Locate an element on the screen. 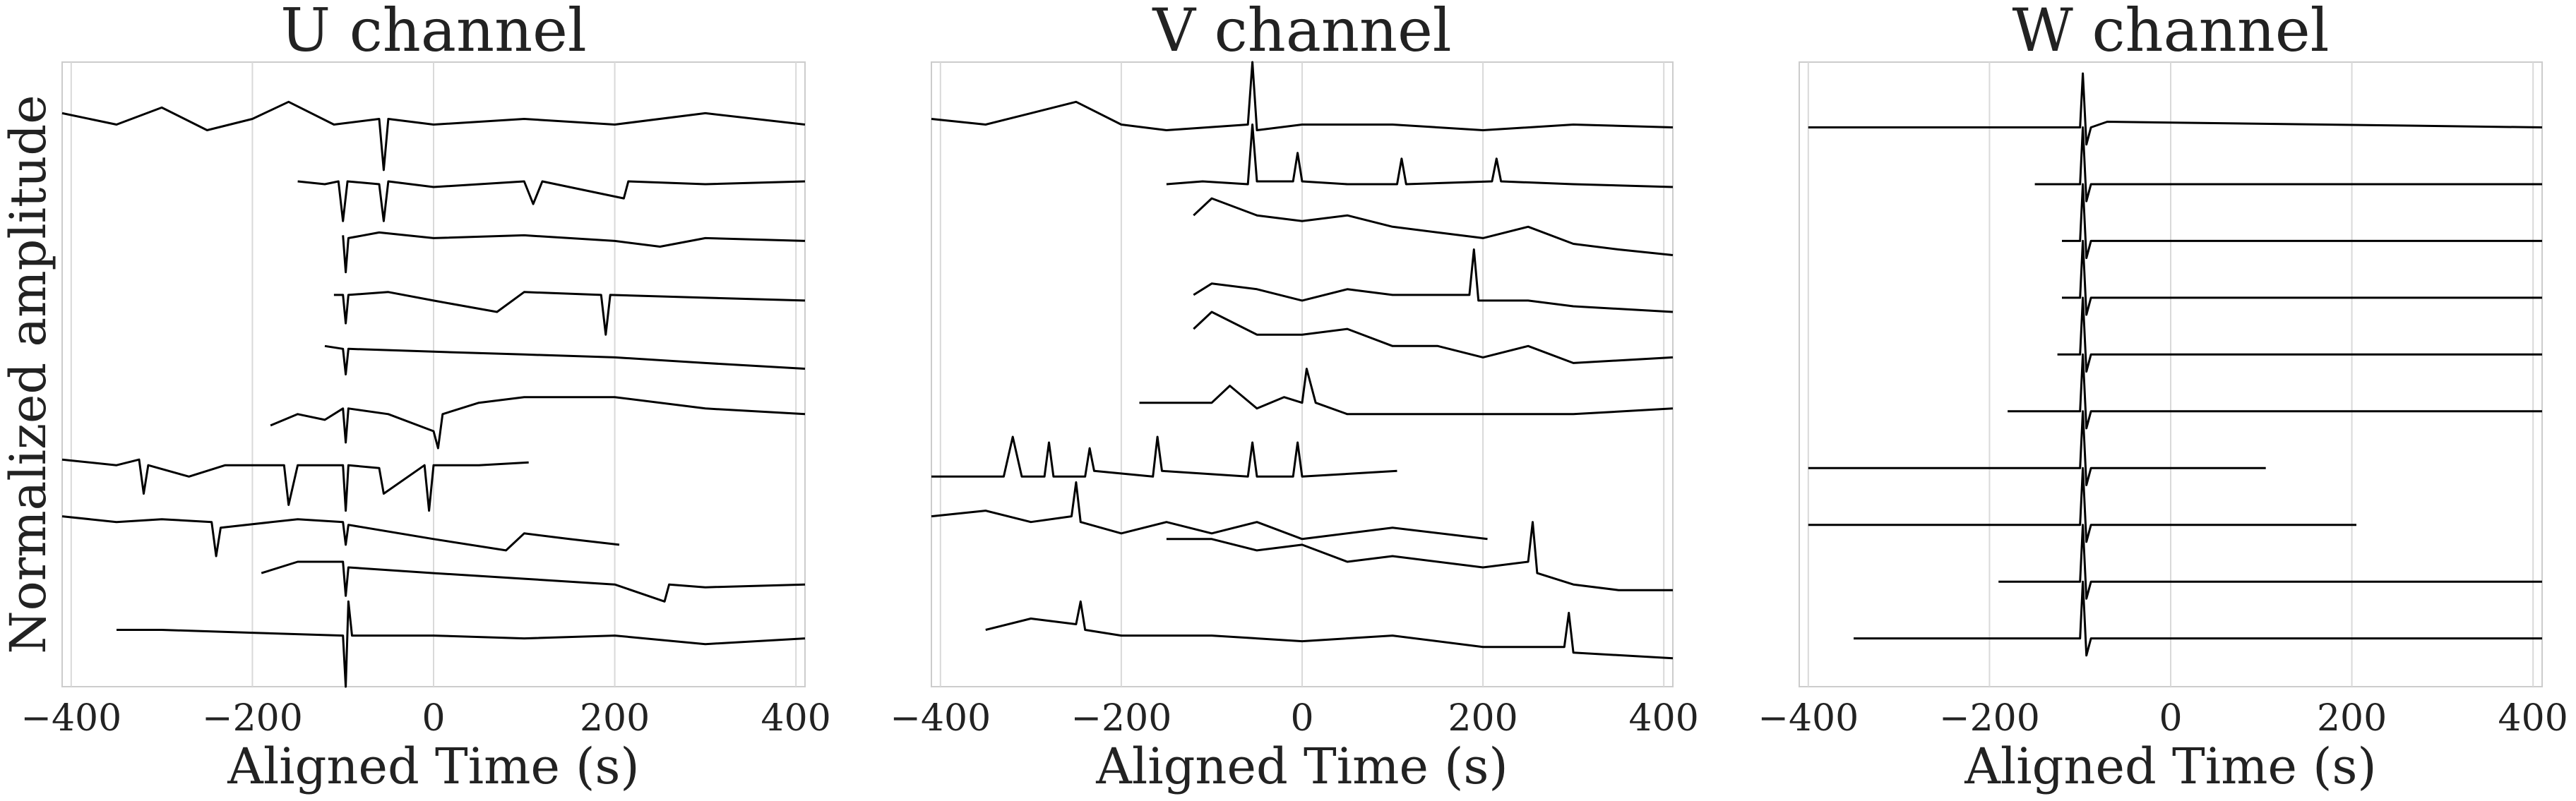 The image size is (2576, 801). chart-title: V channel is located at coordinates (1301, 32).